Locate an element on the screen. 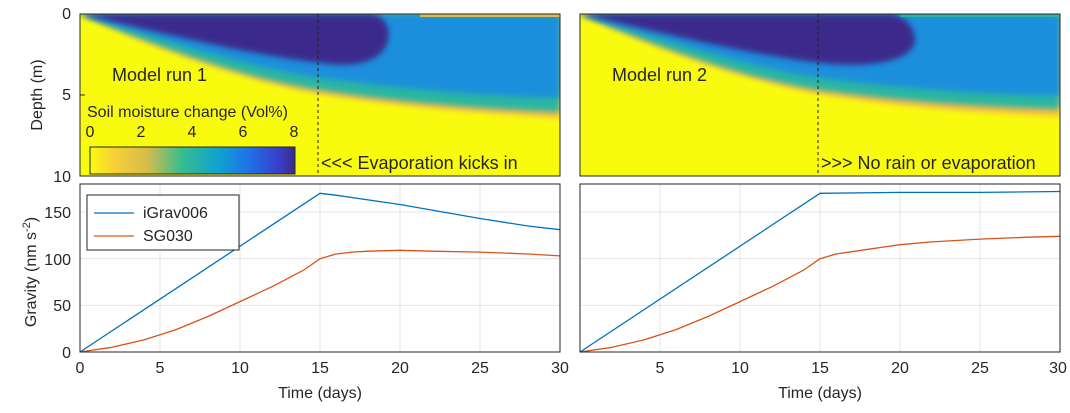 This screenshot has height=413, width=1070. legend-label-igrav006: iGrav006 is located at coordinates (175, 213).